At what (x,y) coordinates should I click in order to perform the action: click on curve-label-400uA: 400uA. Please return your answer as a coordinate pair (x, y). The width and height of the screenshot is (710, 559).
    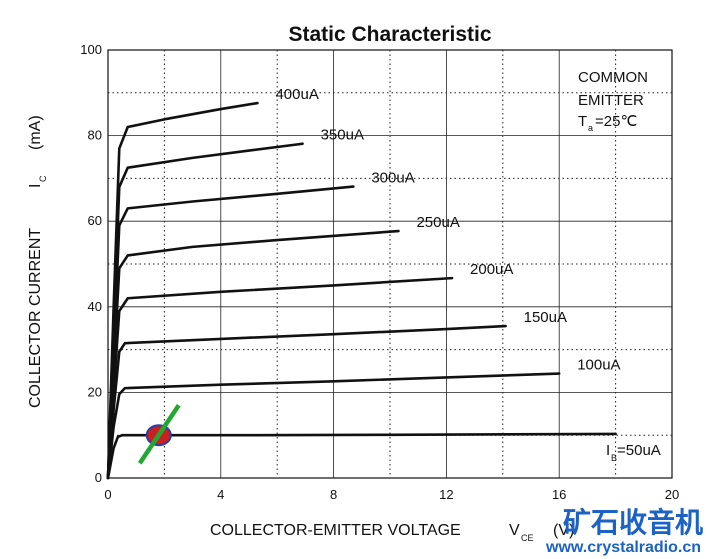
    Looking at the image, I should click on (296, 94).